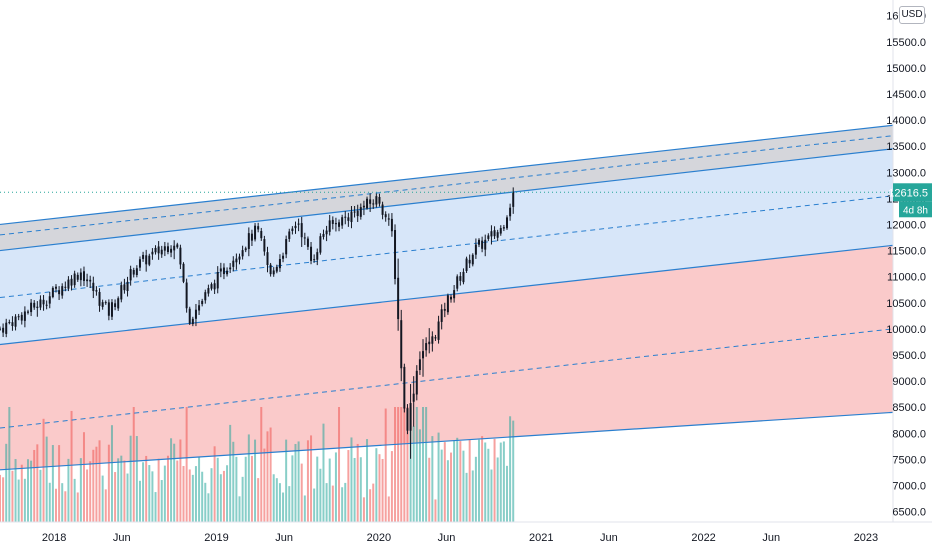 The height and width of the screenshot is (550, 932). What do you see at coordinates (912, 15) in the screenshot?
I see `currency-badge: USD` at bounding box center [912, 15].